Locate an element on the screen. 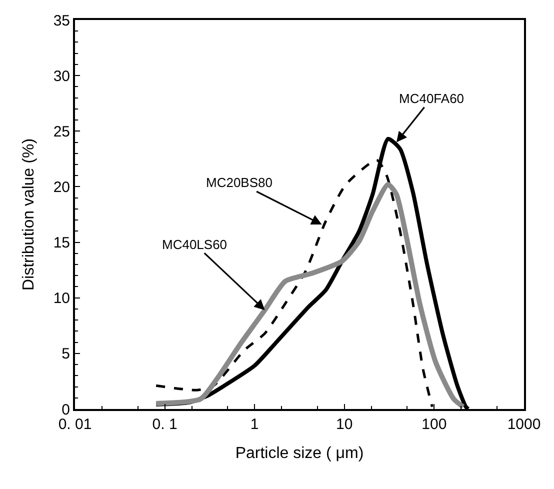 This screenshot has width=554, height=489. x-tick-label: 0. 01 is located at coordinates (75, 424).